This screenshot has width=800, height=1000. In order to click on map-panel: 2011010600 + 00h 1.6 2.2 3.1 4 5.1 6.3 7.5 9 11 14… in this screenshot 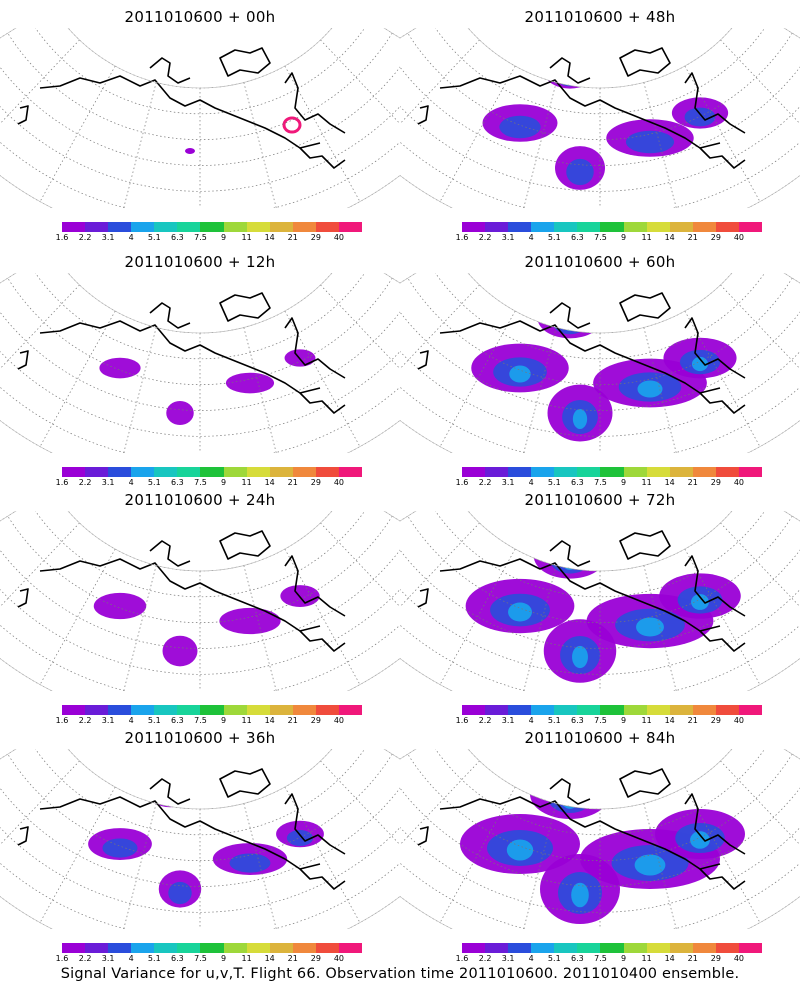, I will do `click(200, 122)`.